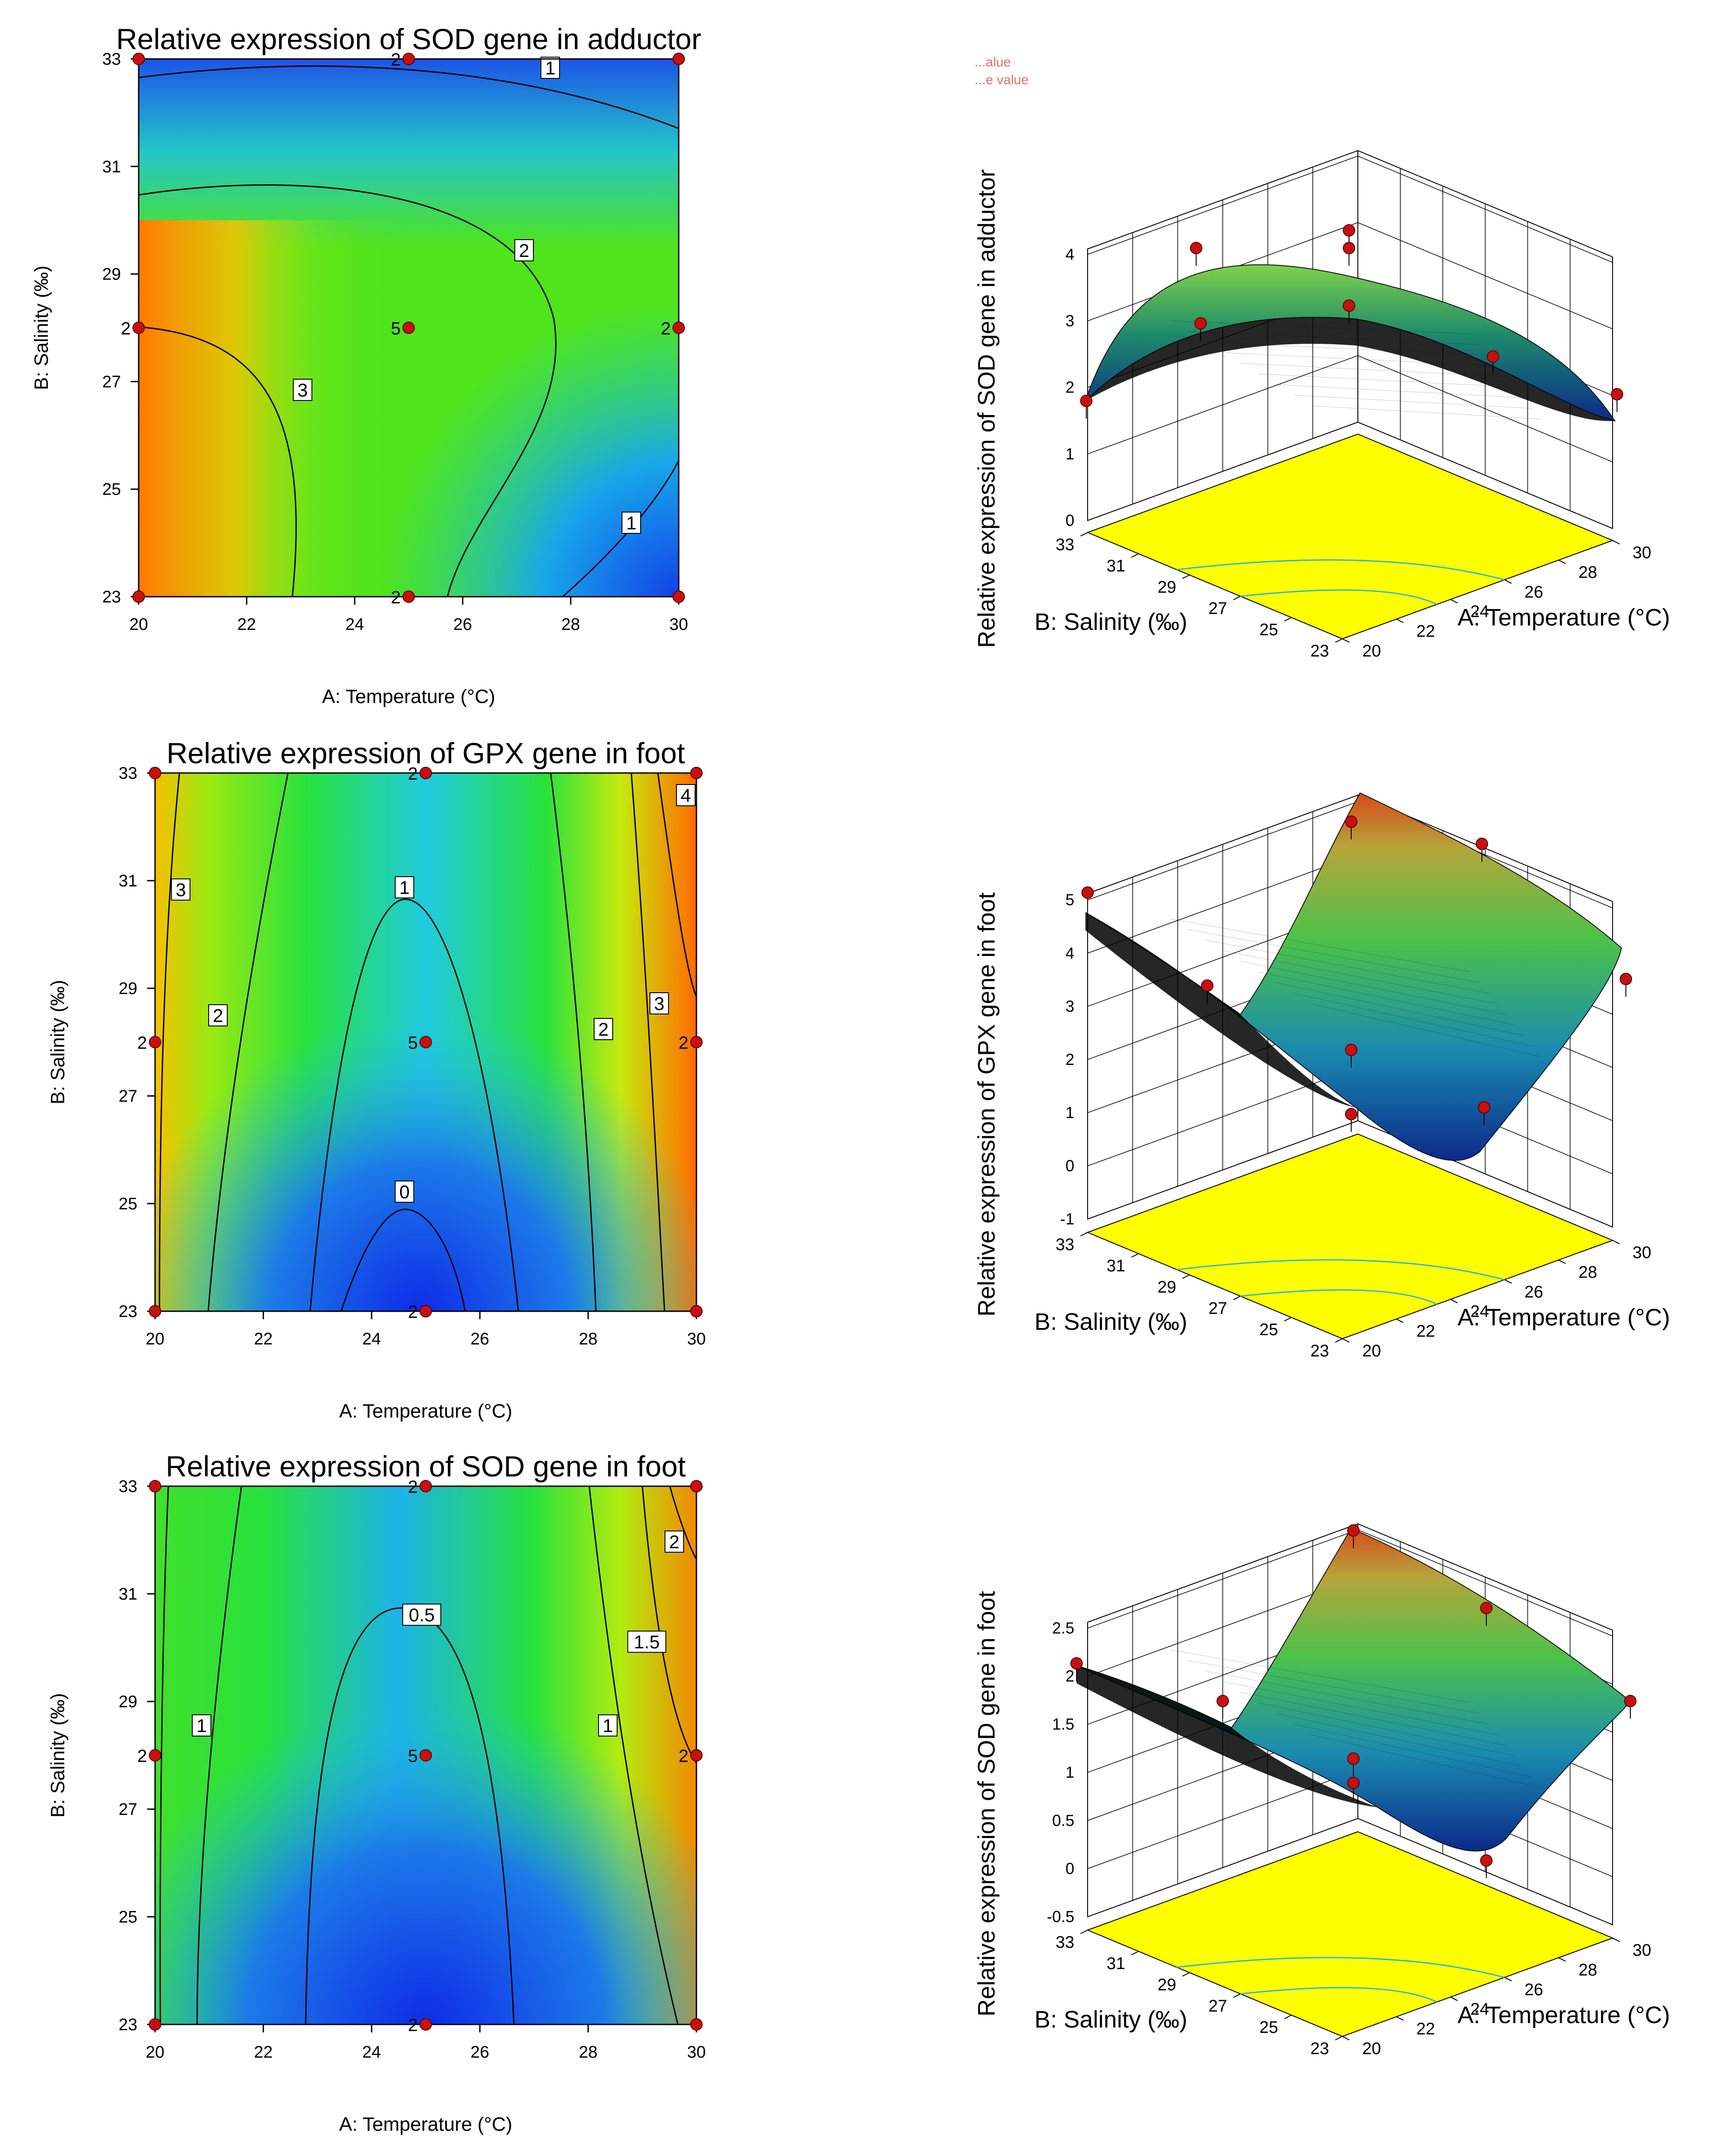  I want to click on grid-line, so click(1350, 475).